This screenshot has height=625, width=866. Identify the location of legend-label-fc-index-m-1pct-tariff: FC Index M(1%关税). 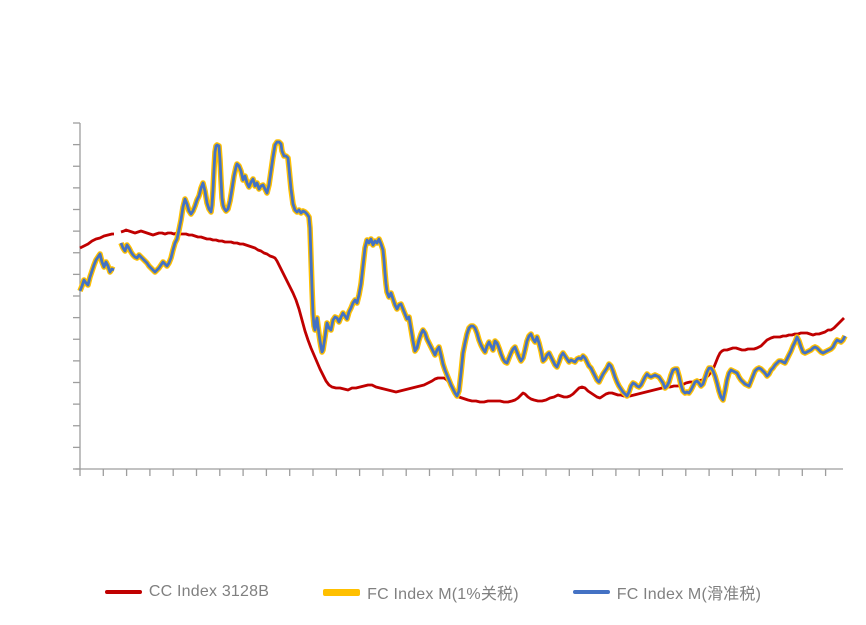
(443, 594).